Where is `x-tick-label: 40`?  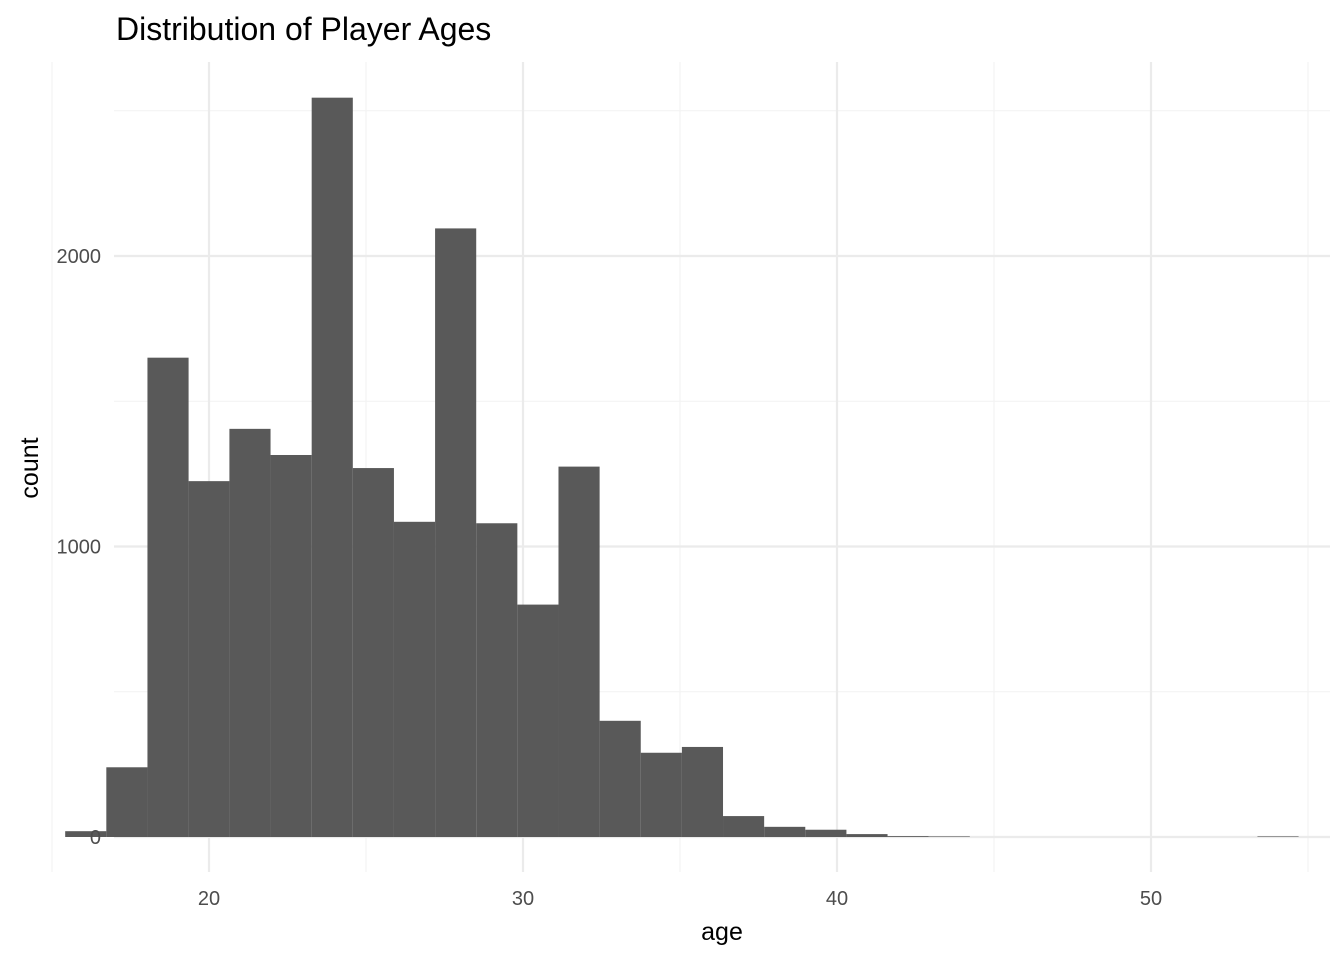
x-tick-label: 40 is located at coordinates (837, 899).